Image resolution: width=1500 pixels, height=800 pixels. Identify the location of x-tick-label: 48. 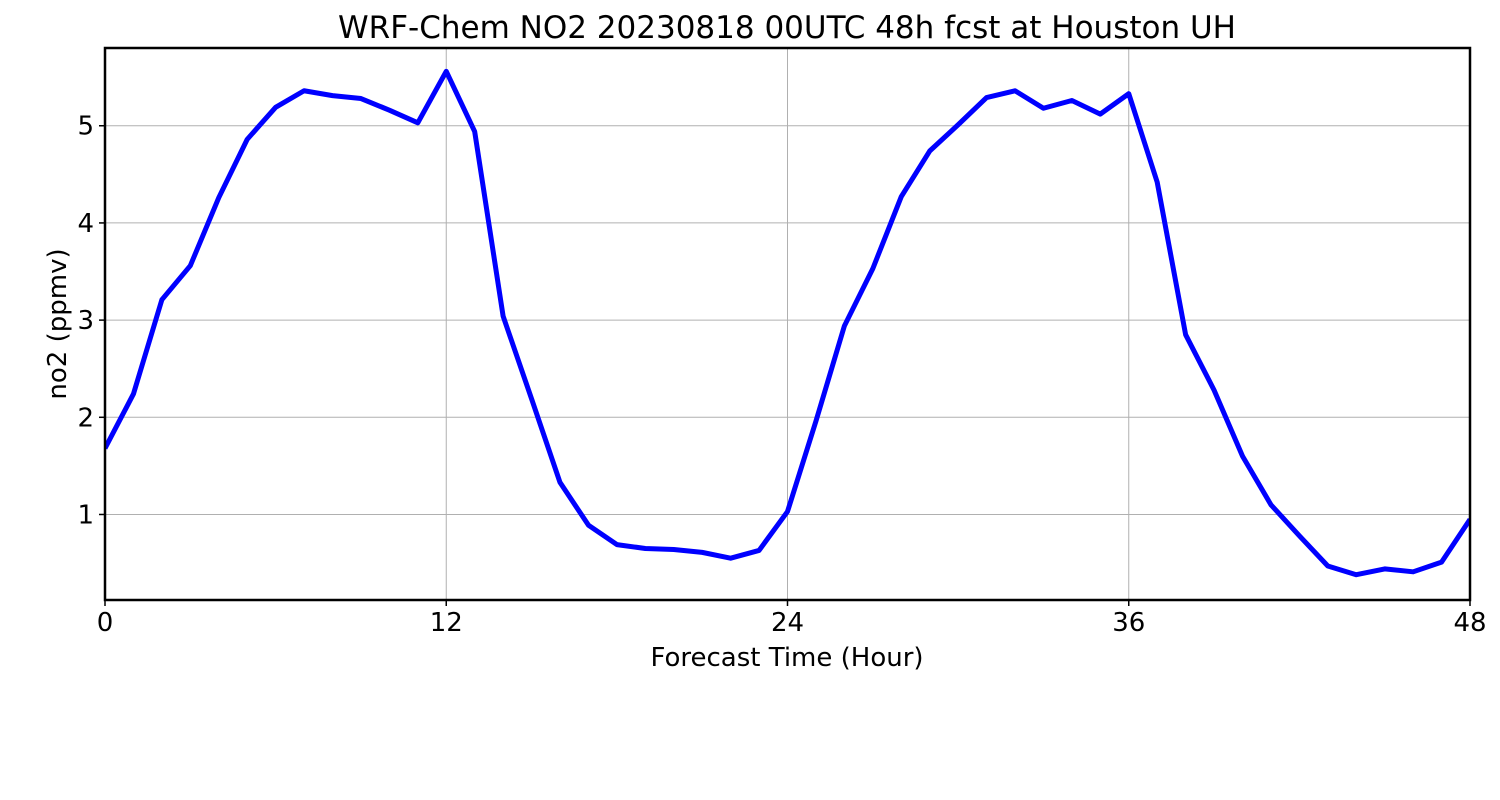
(1469, 623).